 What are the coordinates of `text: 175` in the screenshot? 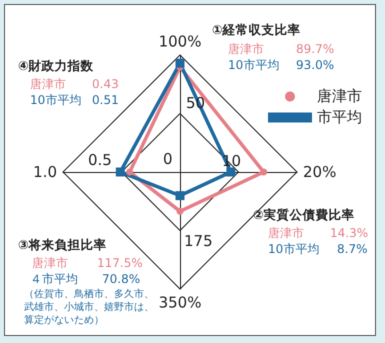 It's located at (198, 241).